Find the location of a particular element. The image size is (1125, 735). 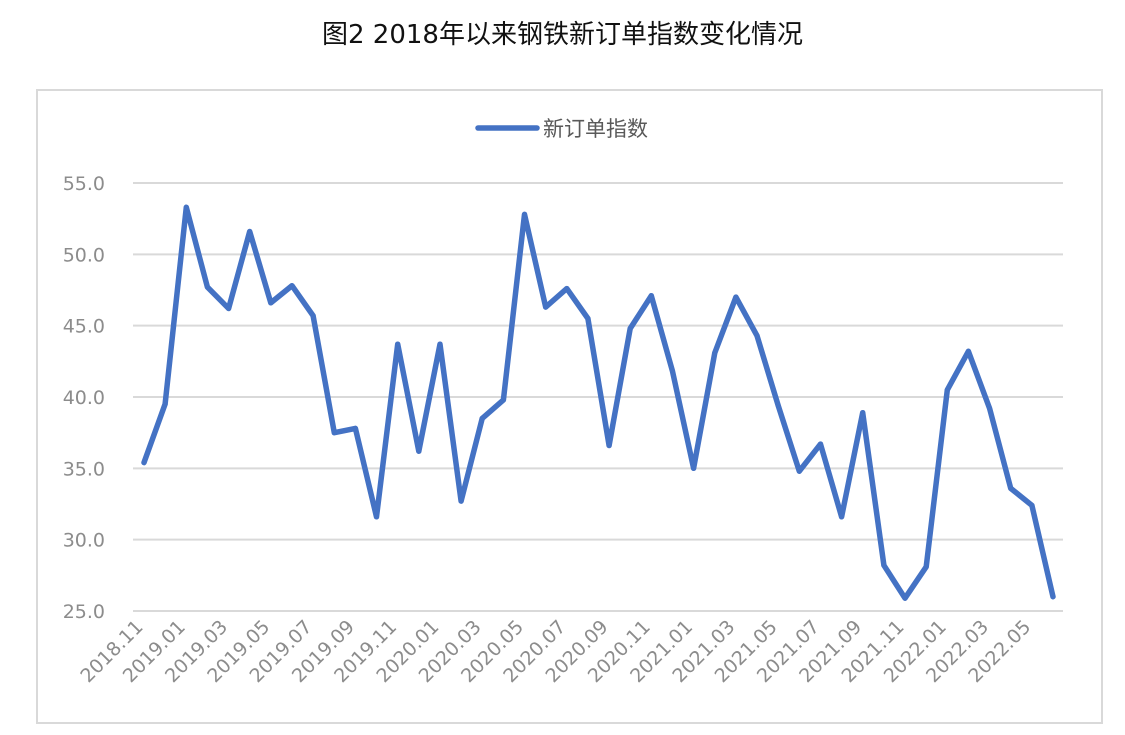

y-axis-ticks: 25.0 30.0 35.0 40.0 45.0 50.0 55.0 is located at coordinates (84, 398).